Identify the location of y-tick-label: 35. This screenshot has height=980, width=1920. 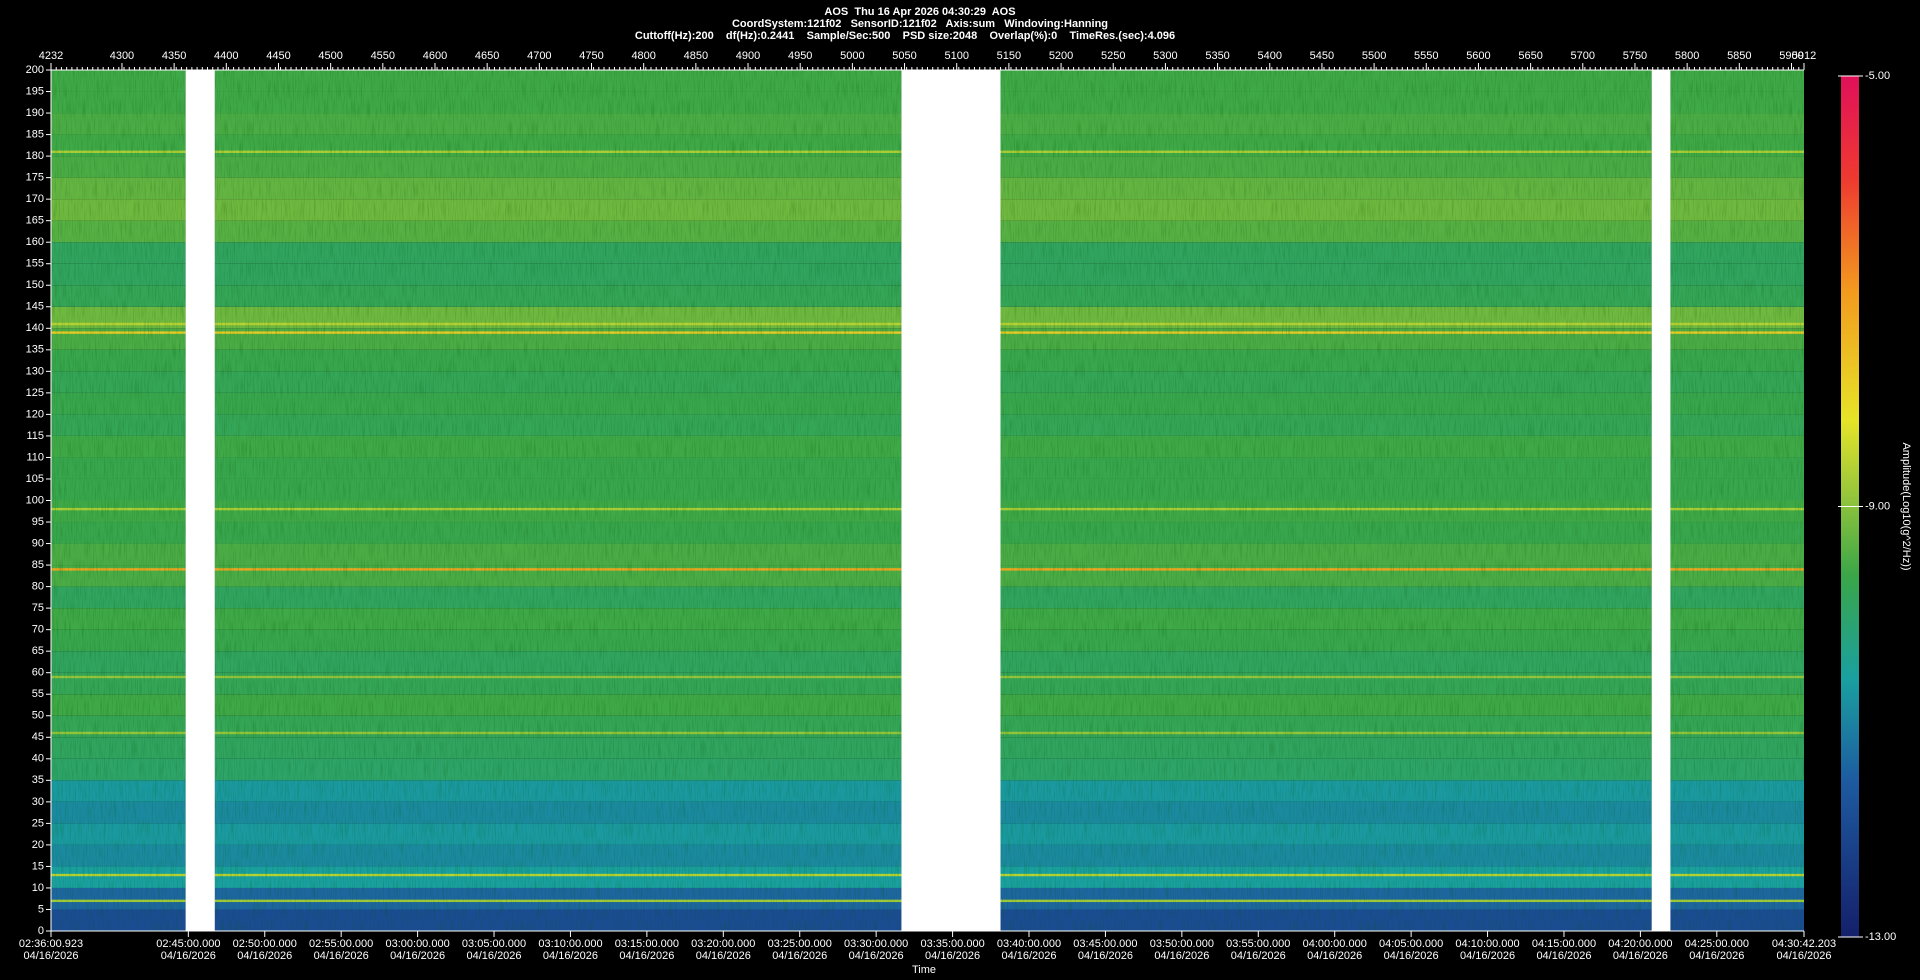
(38, 780).